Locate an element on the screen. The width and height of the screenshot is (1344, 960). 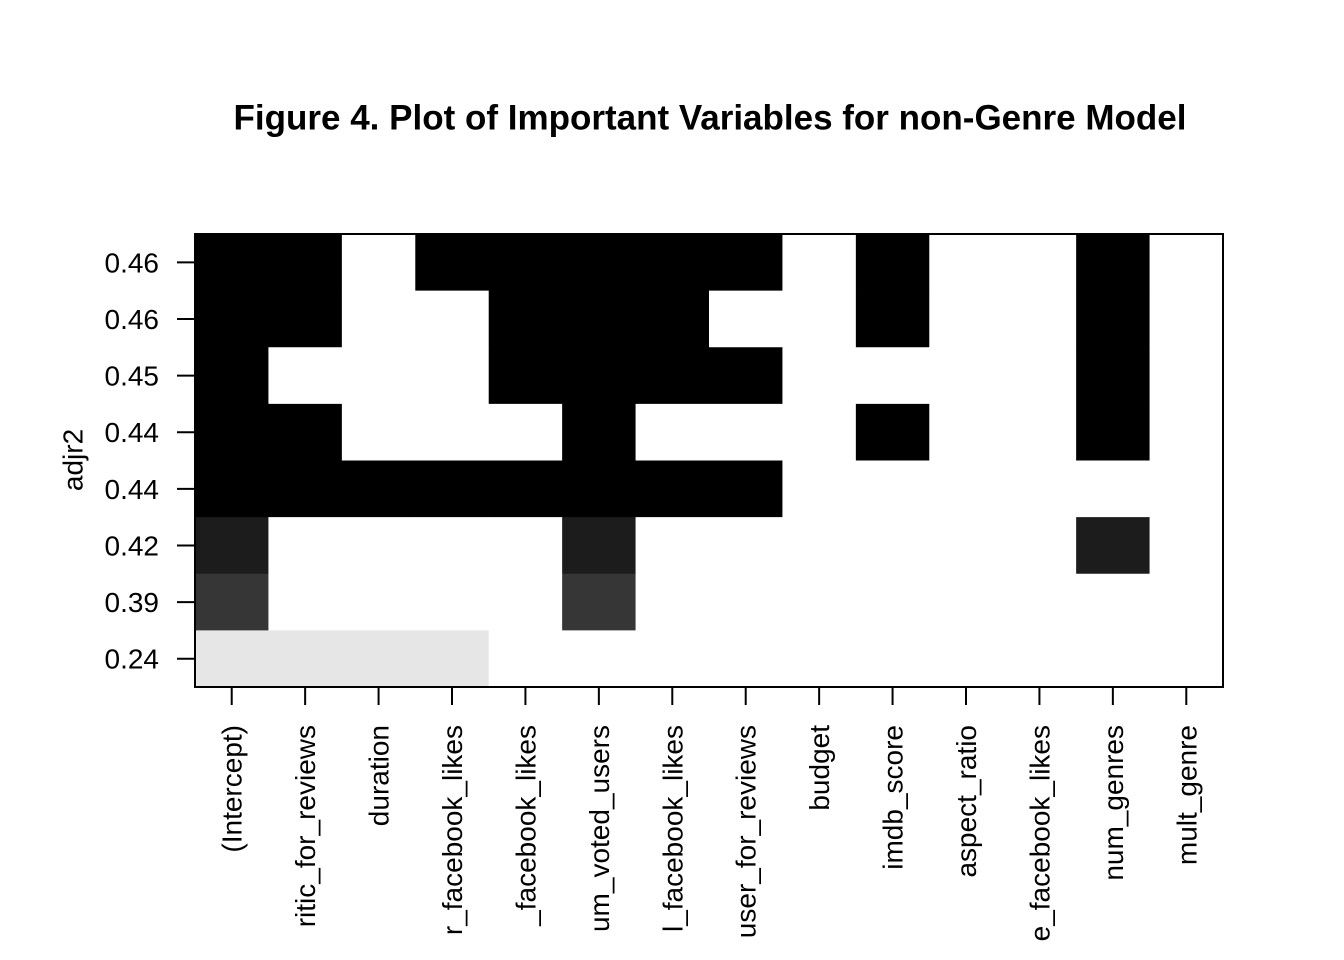
x-tick-label: um_voted_users is located at coordinates (599, 828).